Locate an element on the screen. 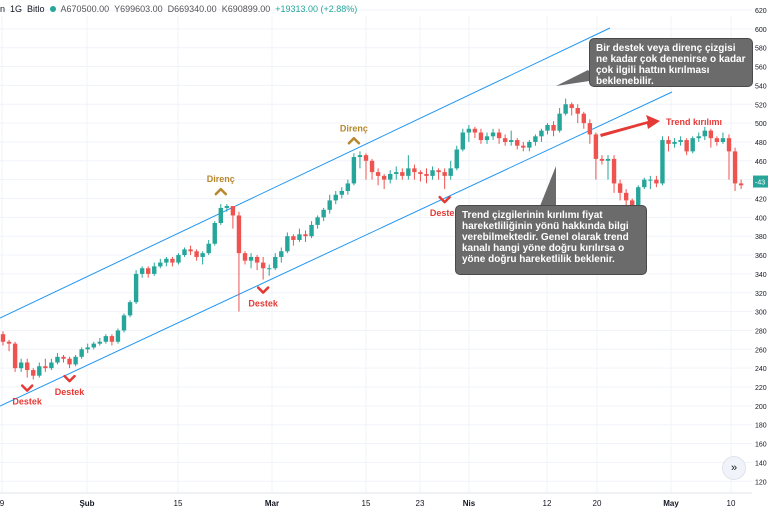  price-tick-label: 400 is located at coordinates (761, 218).